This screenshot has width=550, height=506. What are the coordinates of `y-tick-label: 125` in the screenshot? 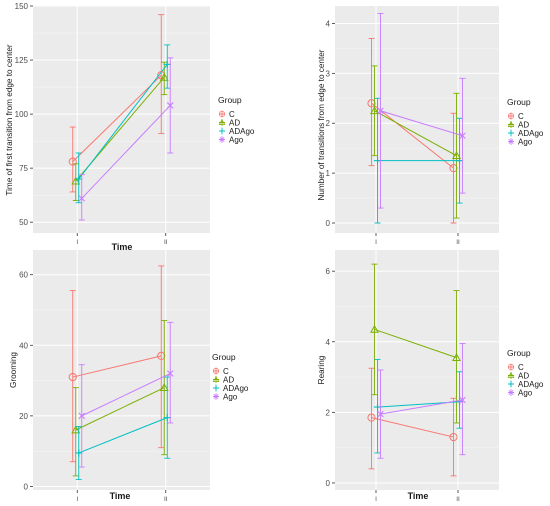 It's located at (22, 60).